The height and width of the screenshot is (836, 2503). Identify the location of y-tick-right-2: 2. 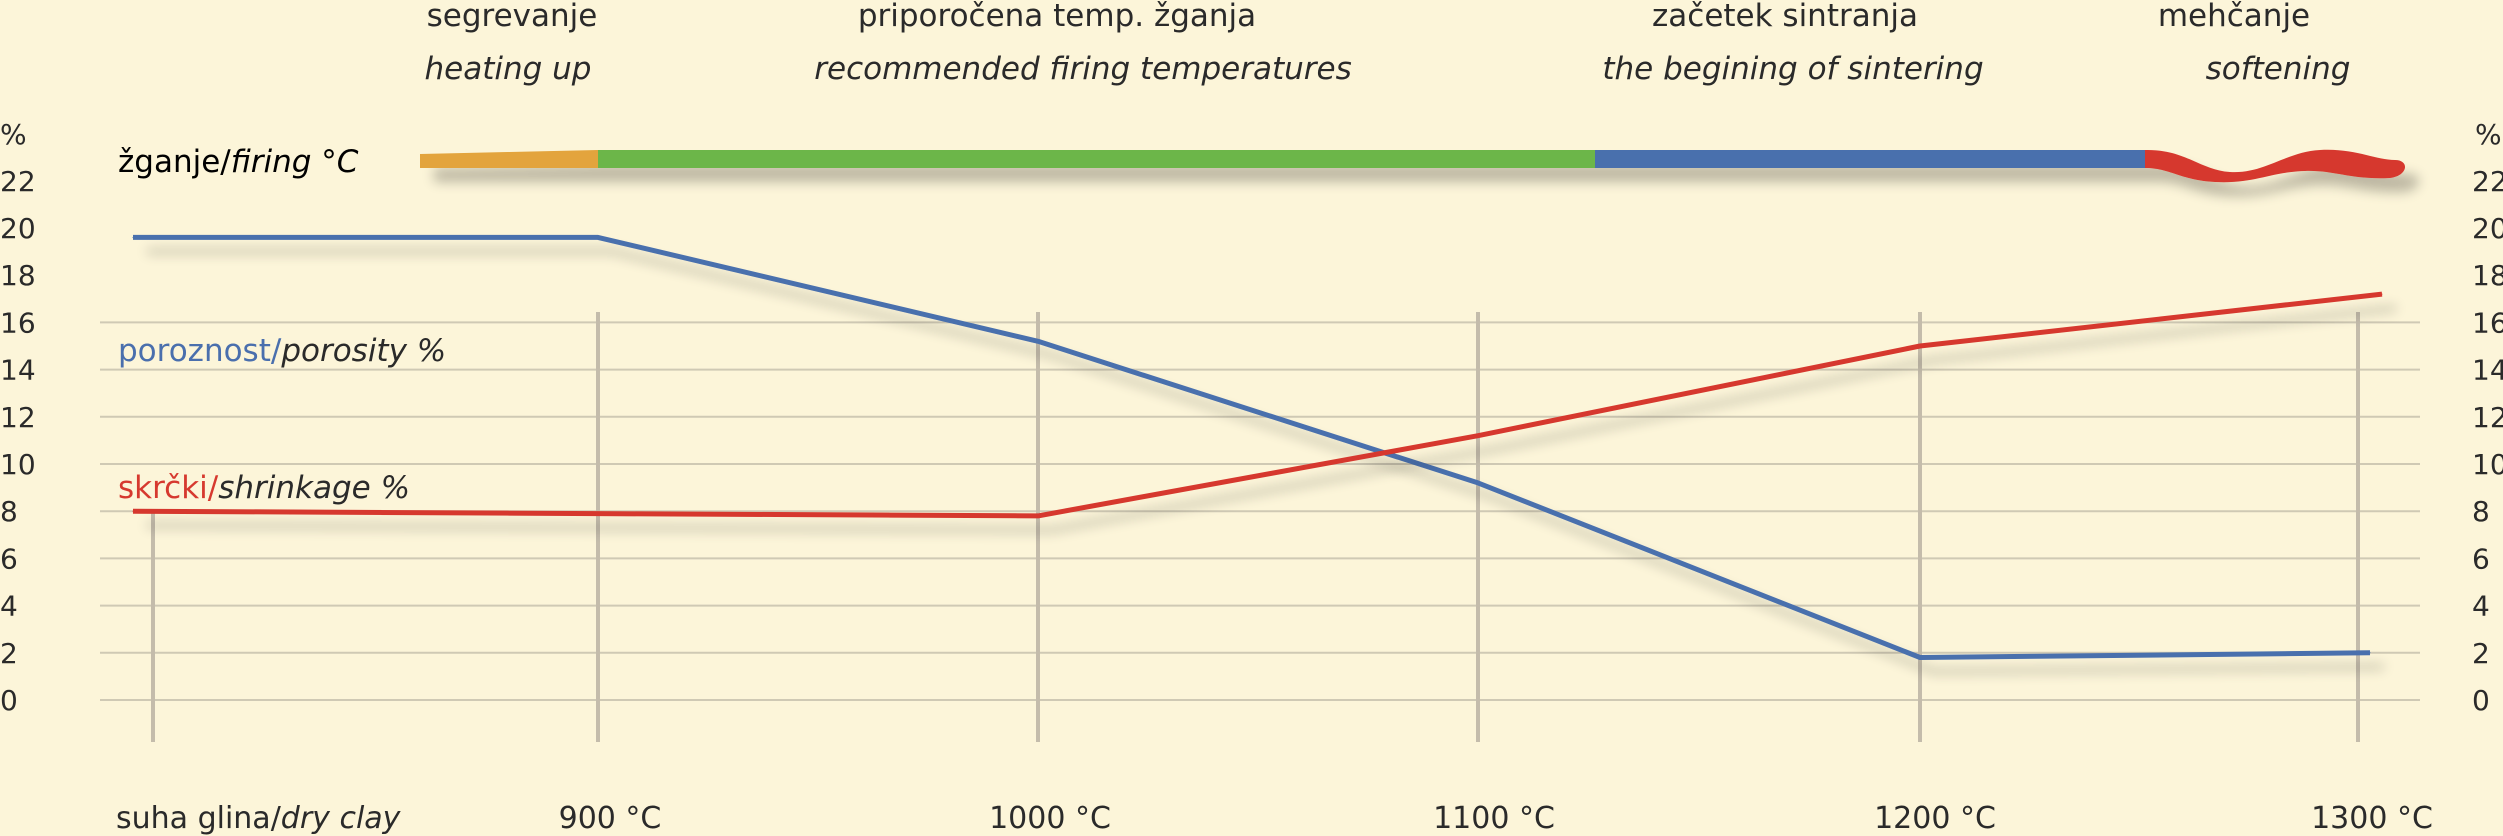
(2481, 653).